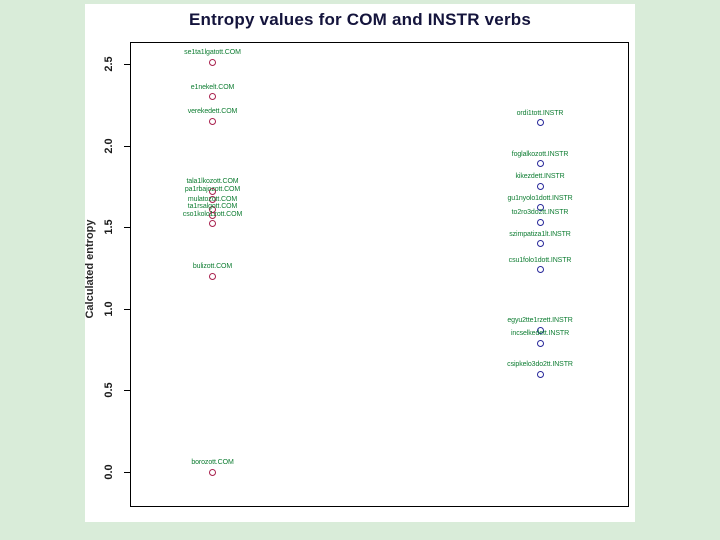 The height and width of the screenshot is (540, 720). I want to click on com-point-label: borozott.COM, so click(212, 462).